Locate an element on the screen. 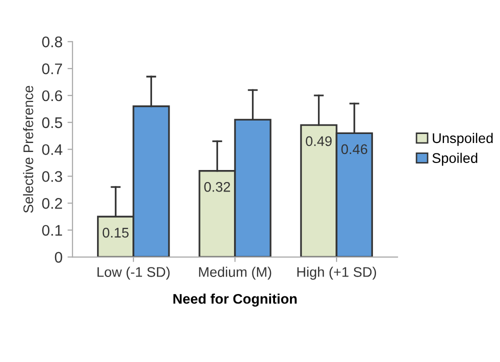 This screenshot has width=500, height=362. x-tick-label: Low (-1 SD) is located at coordinates (134, 273).